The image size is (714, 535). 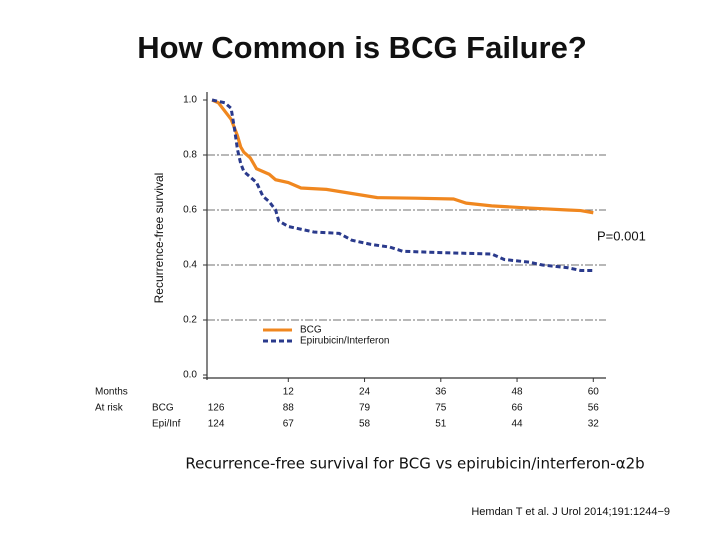 I want to click on x-tick-label: 36, so click(x=441, y=392).